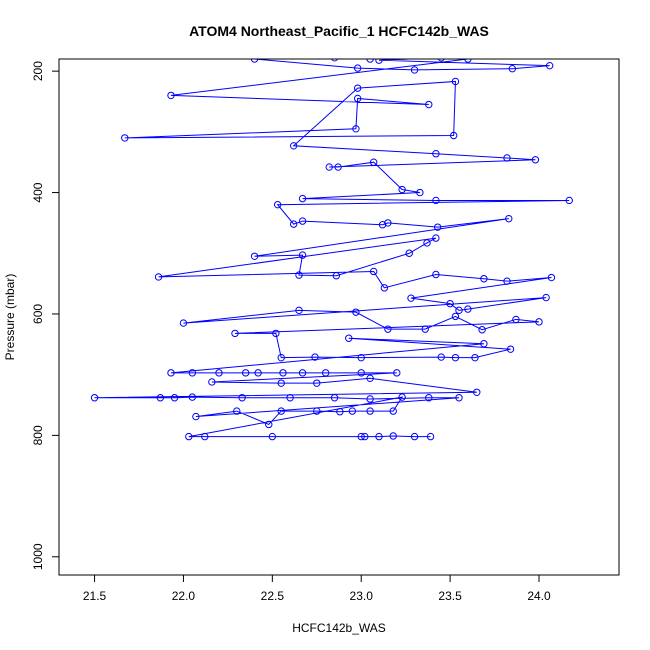  I want to click on x-tick-label: 22.0, so click(184, 596).